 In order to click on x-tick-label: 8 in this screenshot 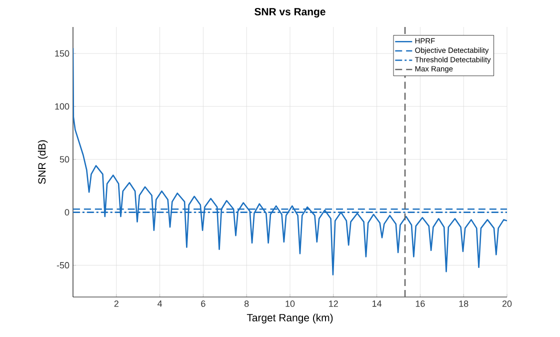, I will do `click(246, 303)`.